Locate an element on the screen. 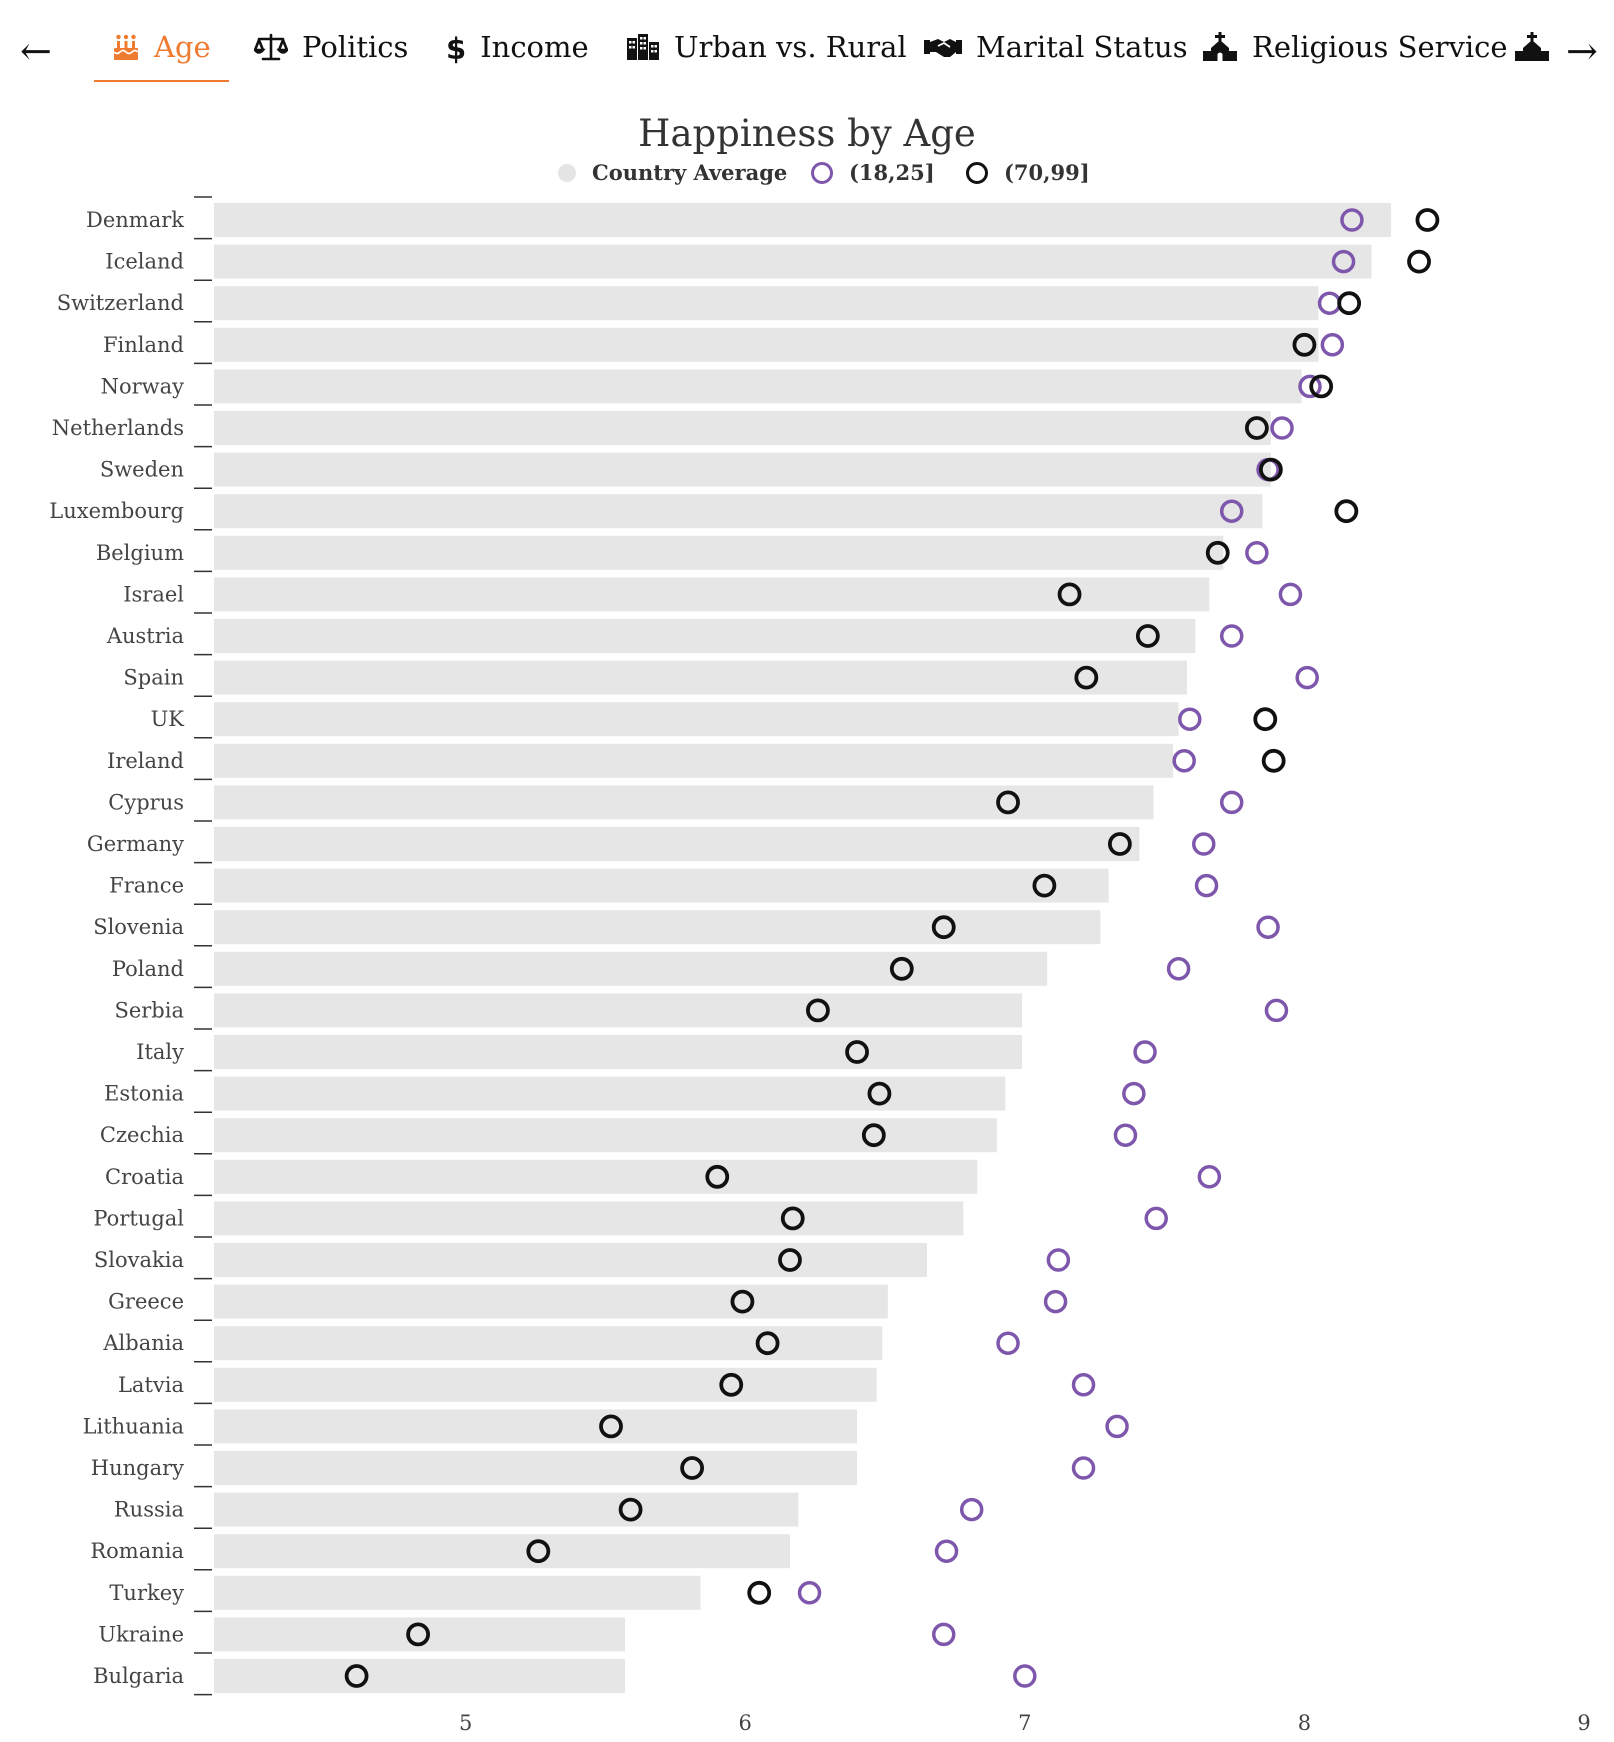 Image resolution: width=1614 pixels, height=1742 pixels. tab-income: $ Income is located at coordinates (517, 56).